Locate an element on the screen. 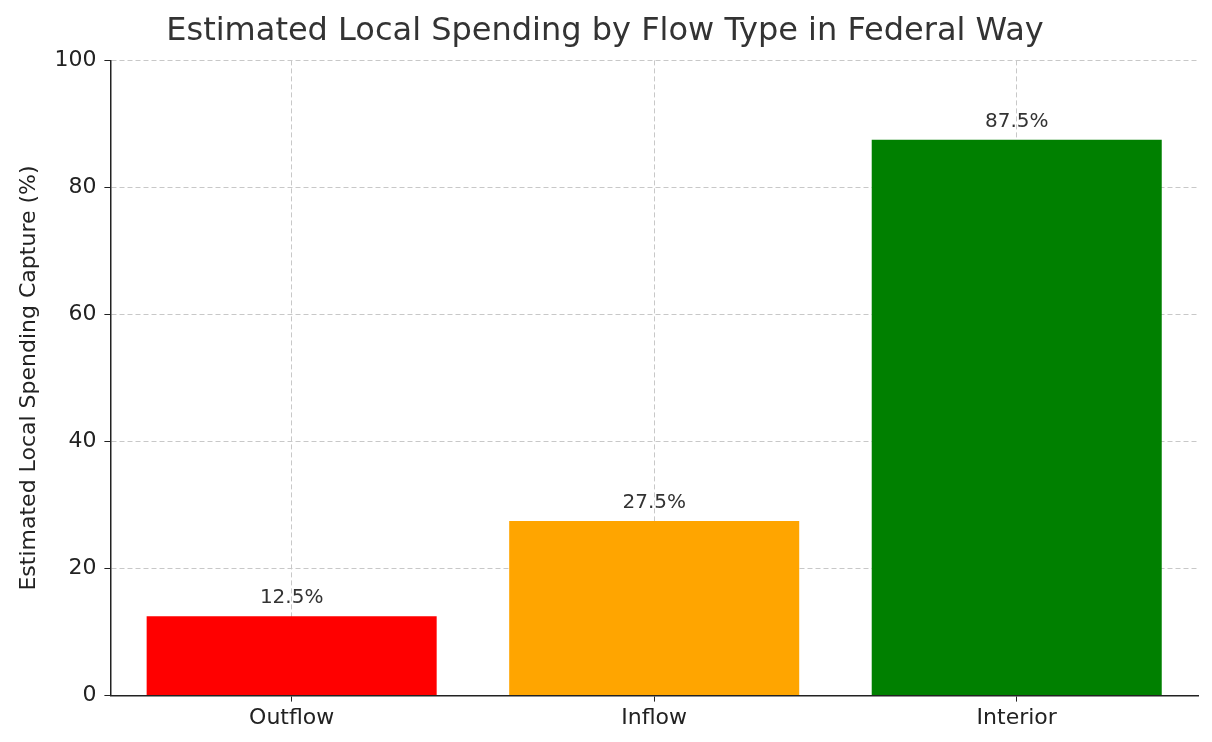  y-tick-label: 0 is located at coordinates (89, 694).